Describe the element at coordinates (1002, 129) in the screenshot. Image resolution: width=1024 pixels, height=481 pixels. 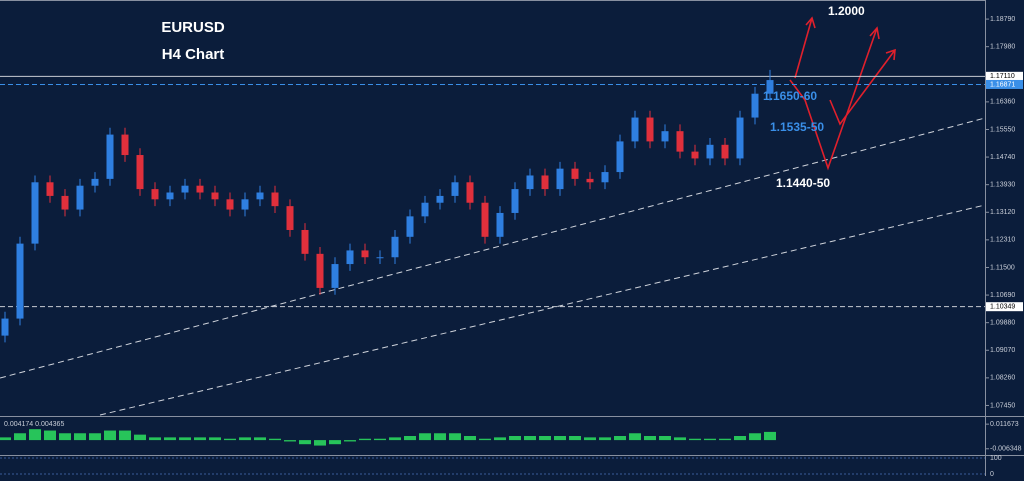
I see `y-tick-label: 1.15550` at that location.